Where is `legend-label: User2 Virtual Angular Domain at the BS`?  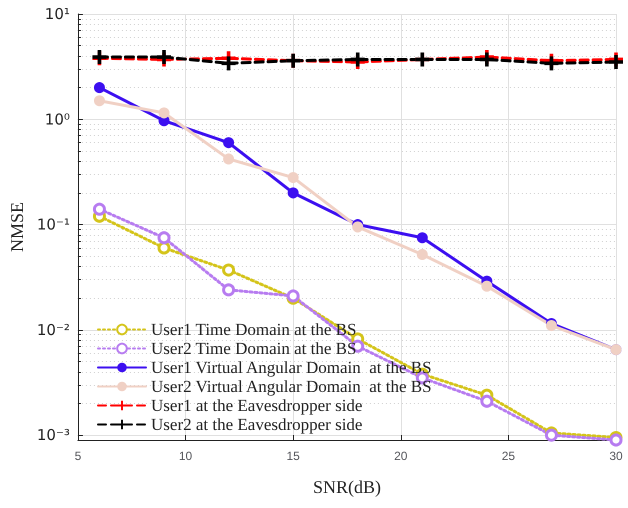
legend-label: User2 Virtual Angular Domain at the BS is located at coordinates (291, 386).